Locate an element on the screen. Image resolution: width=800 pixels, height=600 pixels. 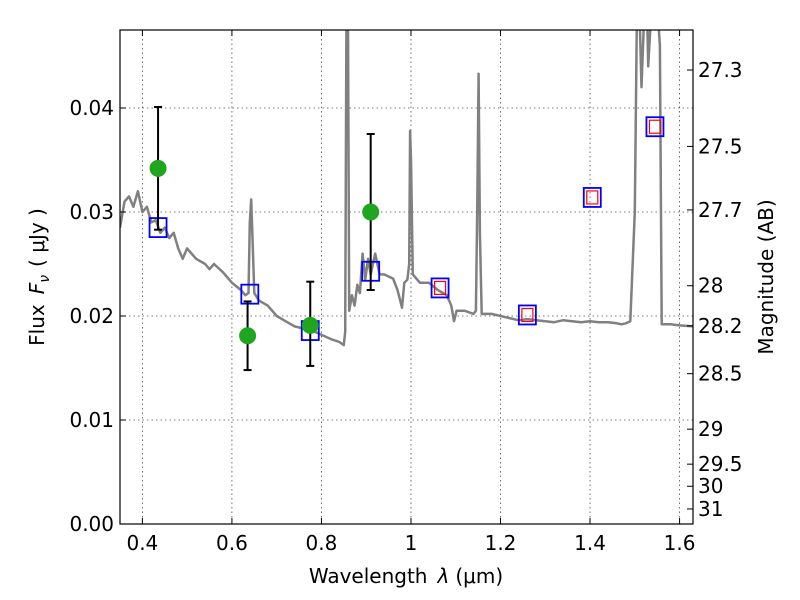
mag-tick-label: 28 is located at coordinates (710, 286).